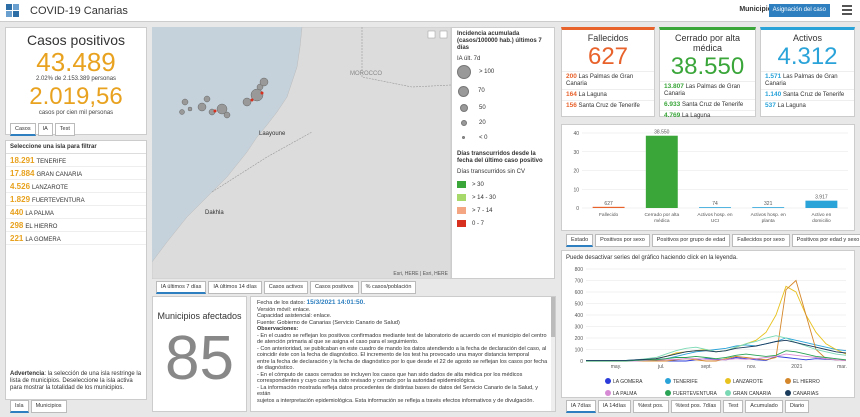 The width and height of the screenshot is (860, 417). I want to click on tab-positivos-sexo: Positivos por sexo, so click(622, 240).